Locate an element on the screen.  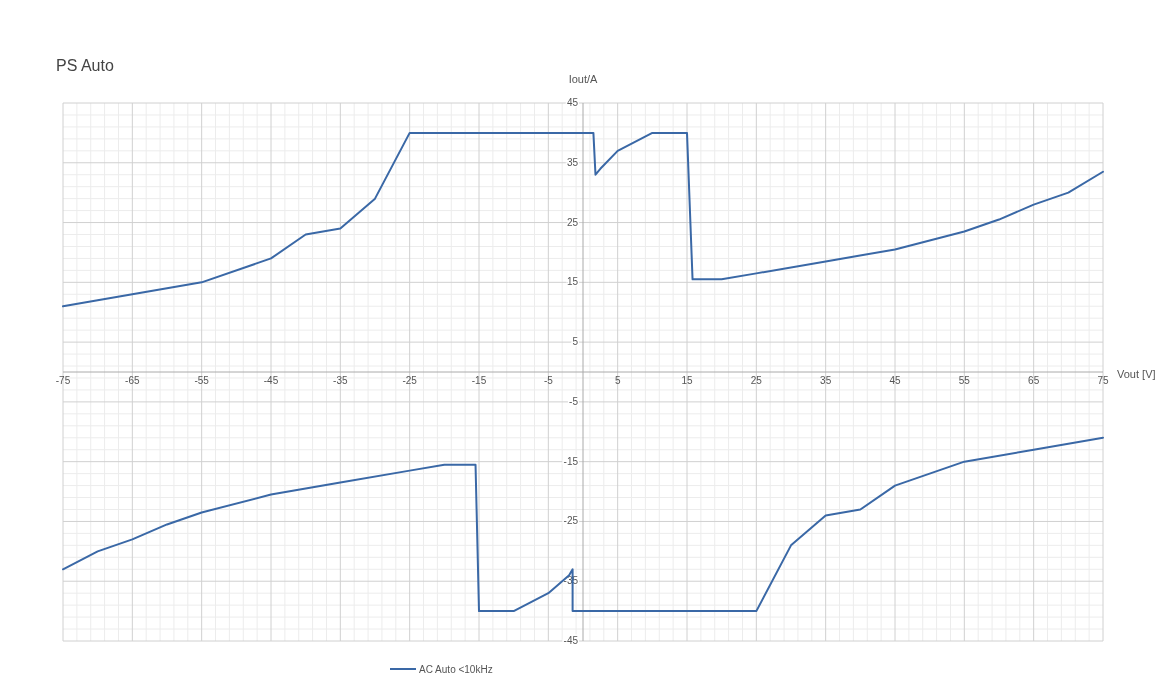
legend-label: AC Auto <10kHz is located at coordinates (456, 669).